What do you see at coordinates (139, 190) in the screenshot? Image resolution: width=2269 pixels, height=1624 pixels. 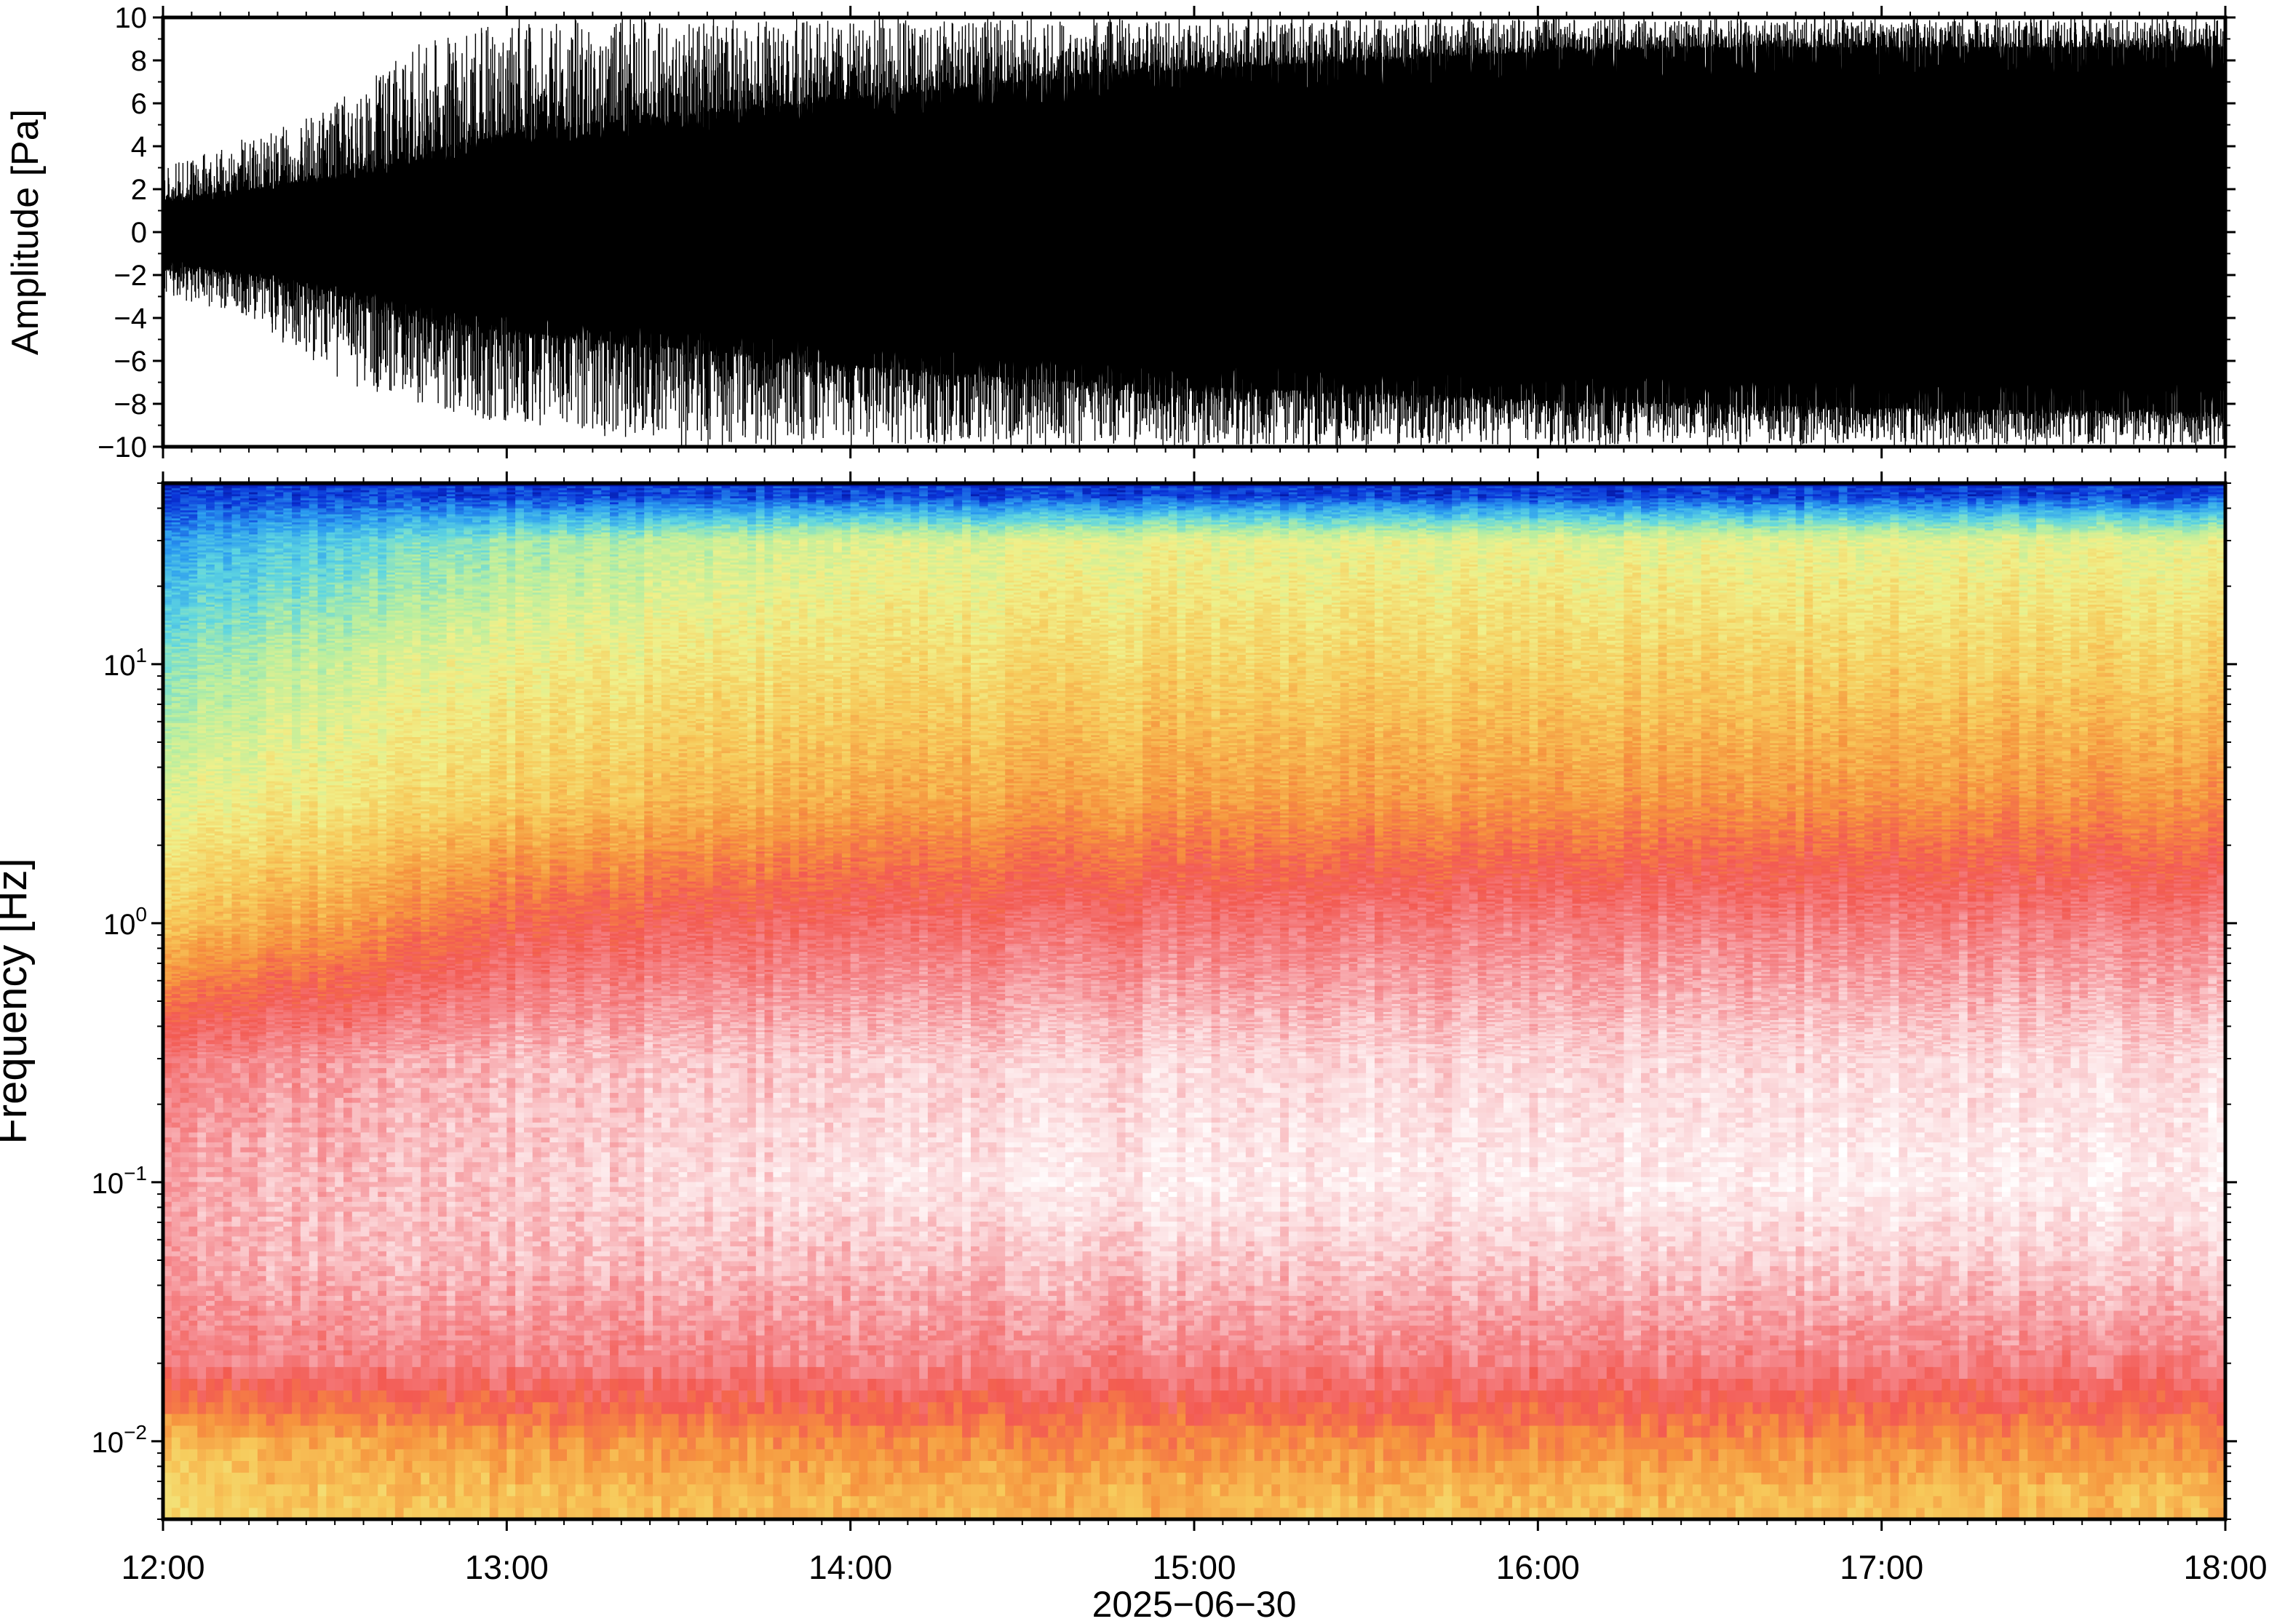 I see `waveform-y-tick-label: 2` at bounding box center [139, 190].